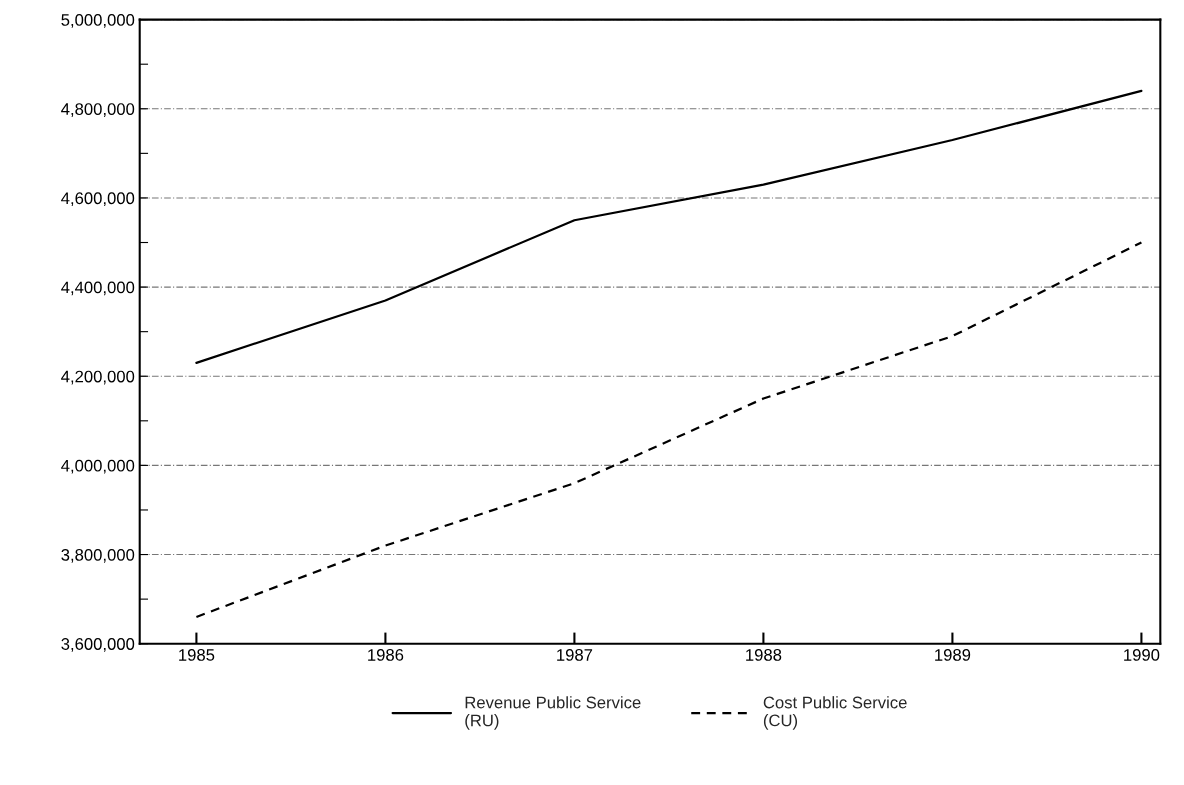  I want to click on y-tick-label: 3,600,000, so click(98, 645).